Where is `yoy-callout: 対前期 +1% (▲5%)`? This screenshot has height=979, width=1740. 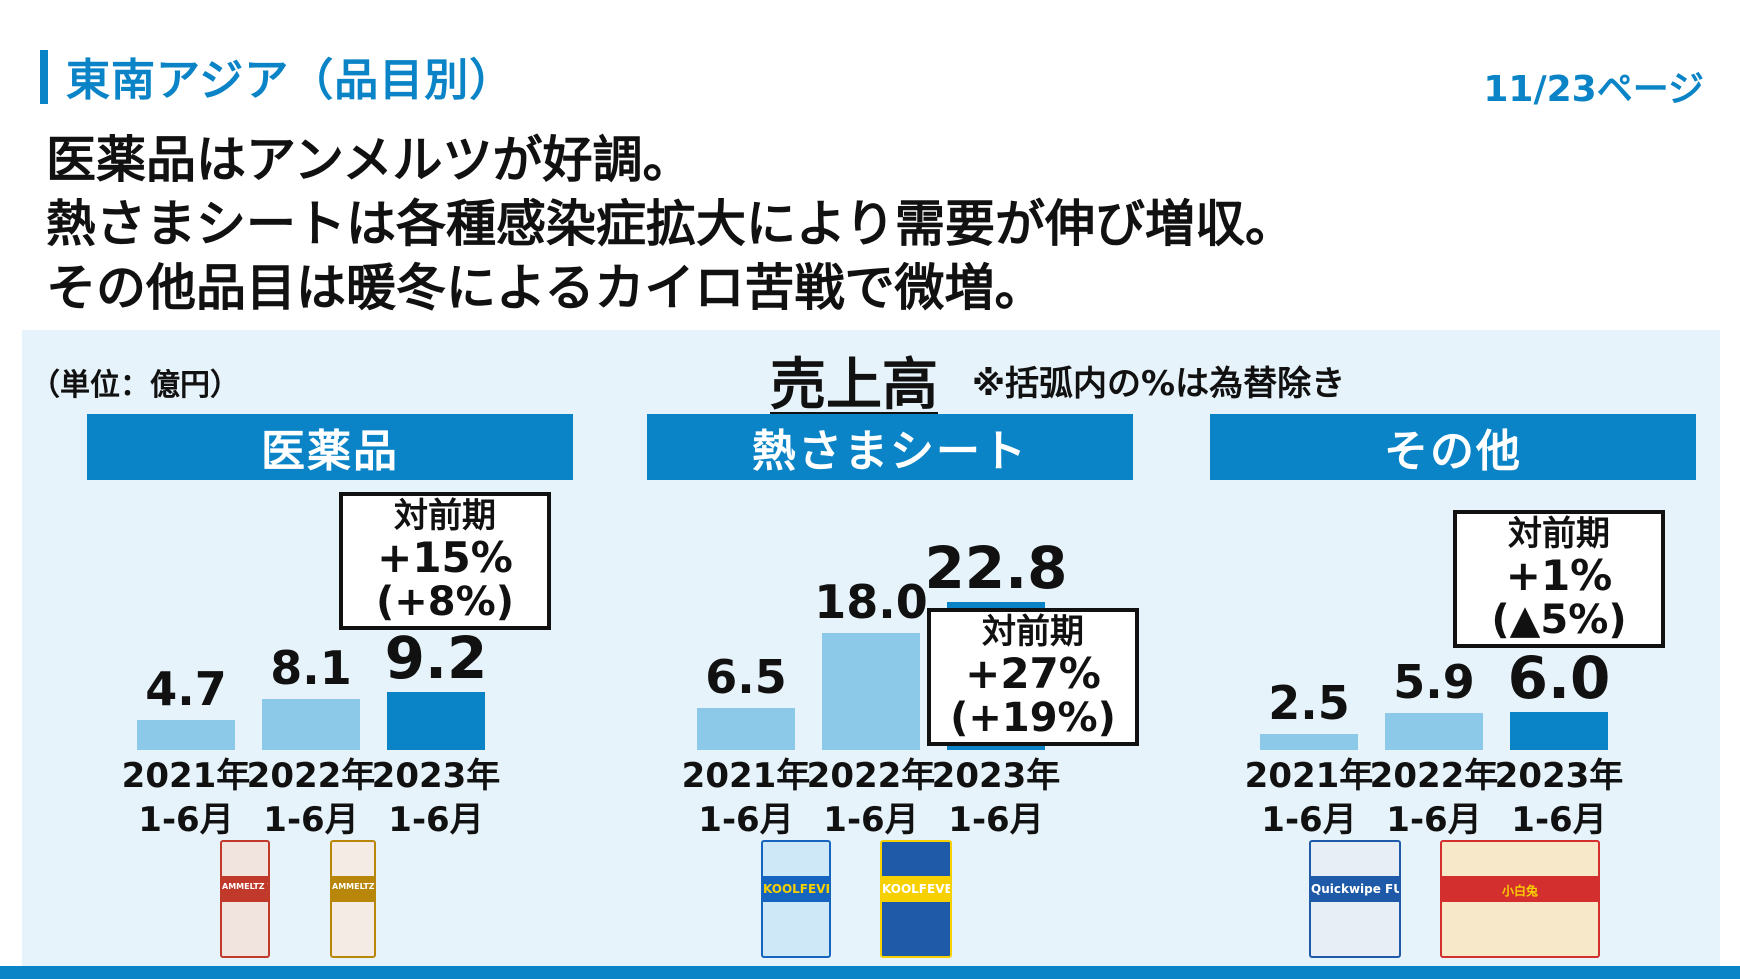 yoy-callout: 対前期 +1% (▲5%) is located at coordinates (1559, 579).